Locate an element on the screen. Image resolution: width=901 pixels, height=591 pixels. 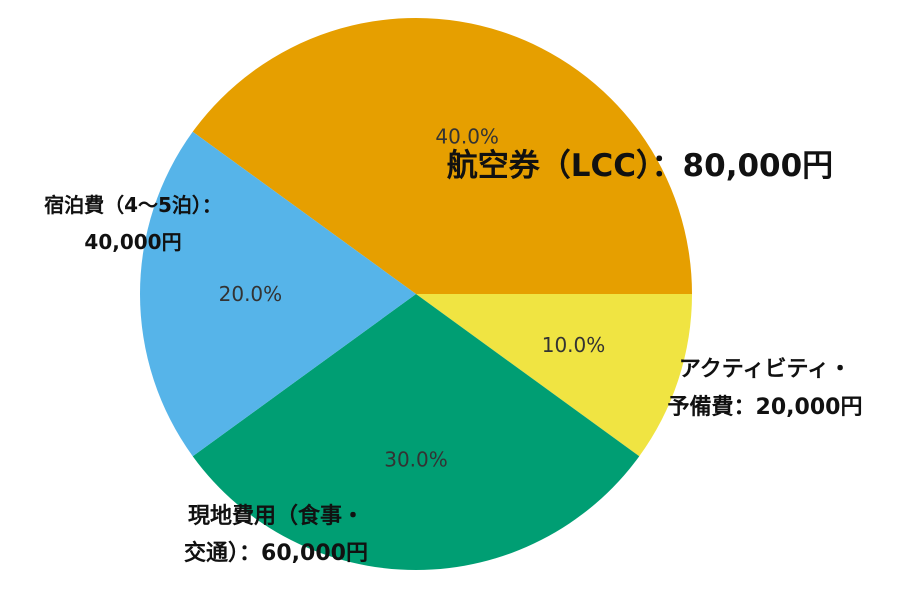
slice-category-label: 現地費用（食事・ is located at coordinates (276, 516).